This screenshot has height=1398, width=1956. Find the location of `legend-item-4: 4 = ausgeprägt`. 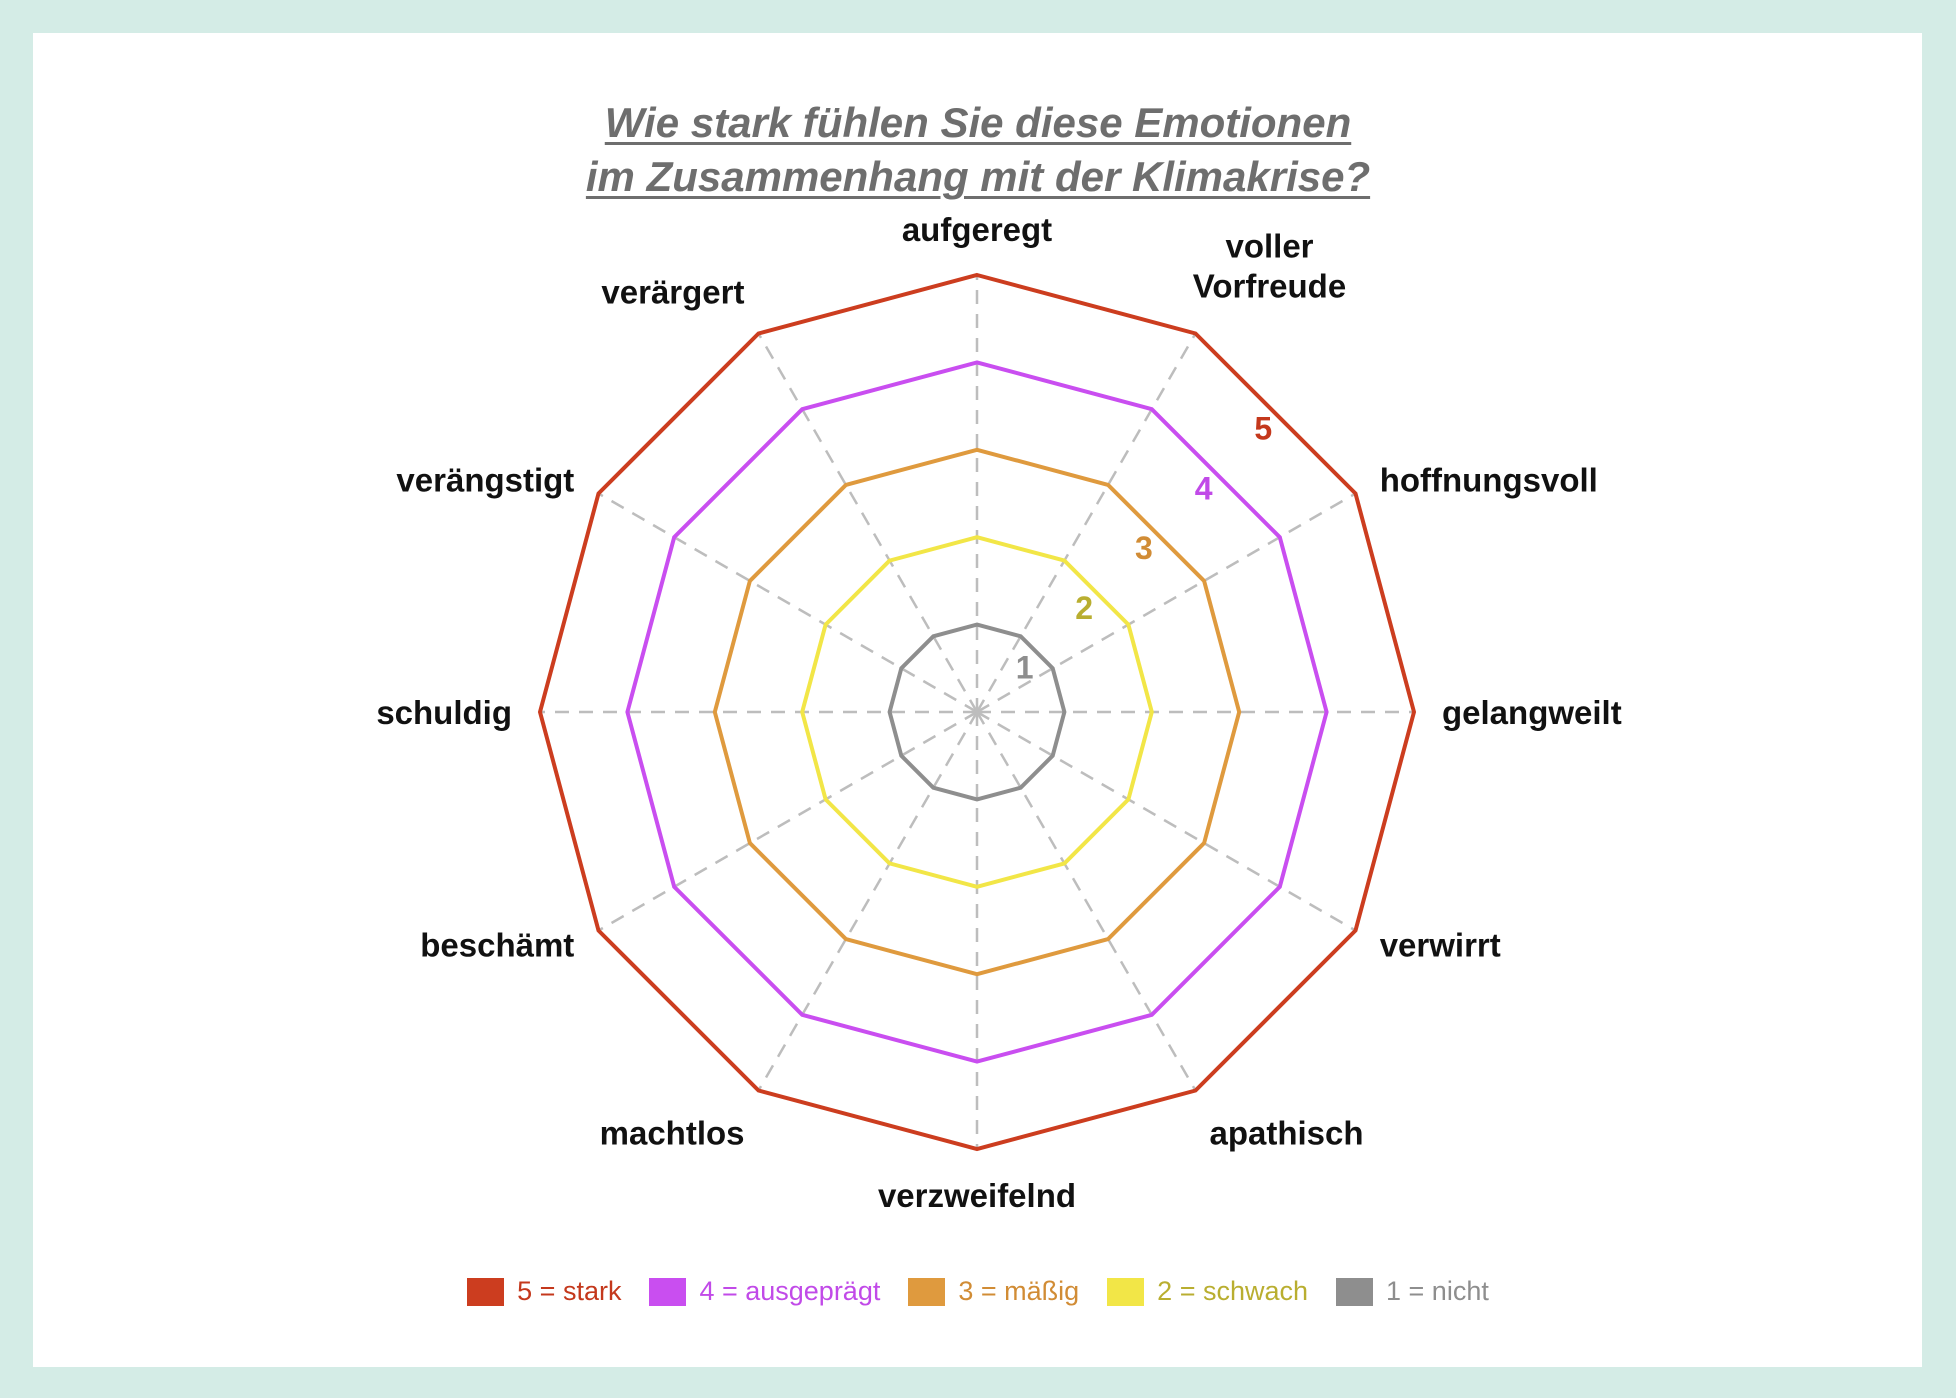

legend-item-4: 4 = ausgeprägt is located at coordinates (764, 1291).